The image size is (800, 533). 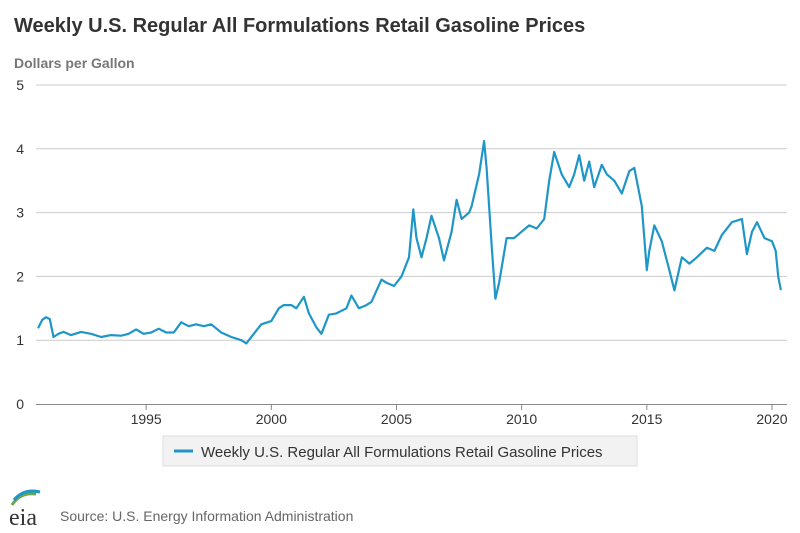 What do you see at coordinates (411, 407) in the screenshot?
I see `x-axis` at bounding box center [411, 407].